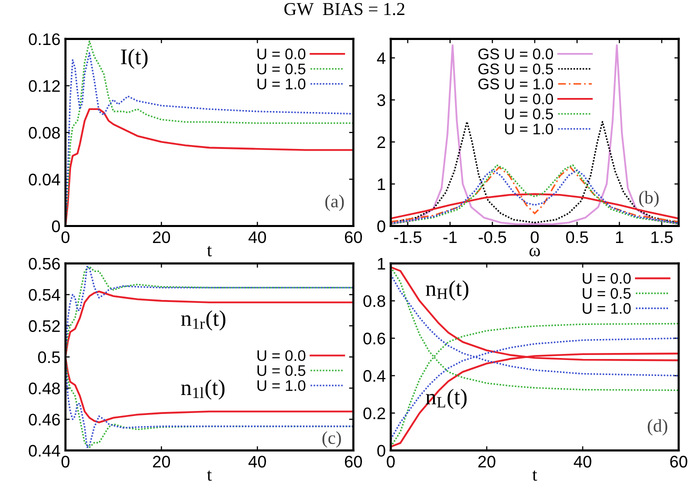 Image resolution: width=689 pixels, height=487 pixels. What do you see at coordinates (44, 388) in the screenshot?
I see `y-tick-label: 0.48` at bounding box center [44, 388].